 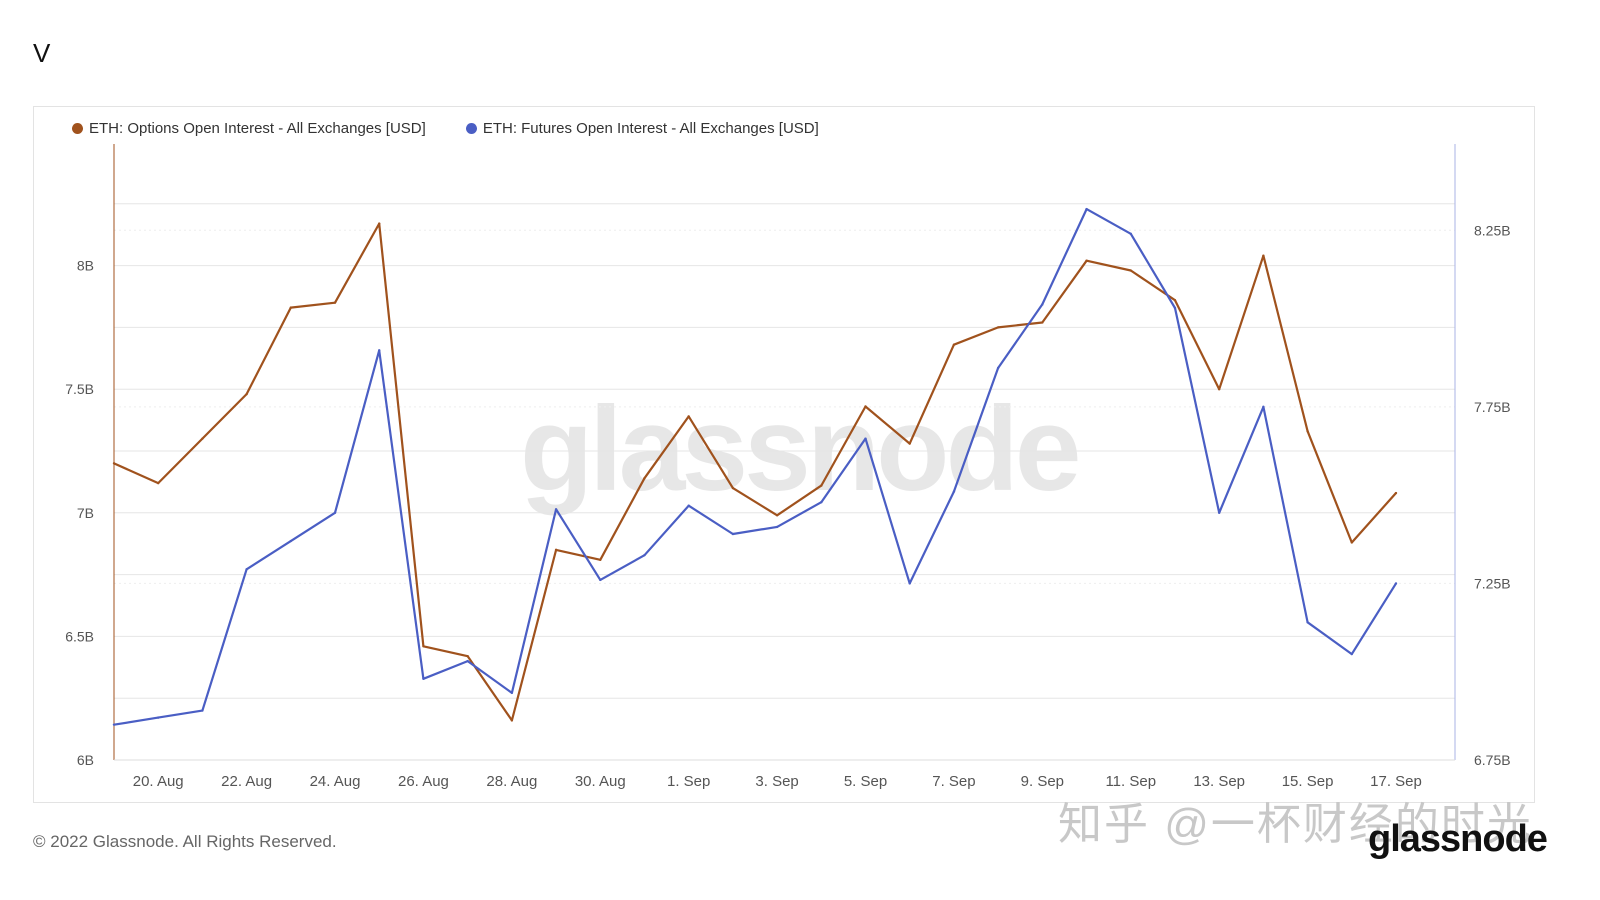 What do you see at coordinates (79, 636) in the screenshot?
I see `y-left-tick-label: 6.5B` at bounding box center [79, 636].